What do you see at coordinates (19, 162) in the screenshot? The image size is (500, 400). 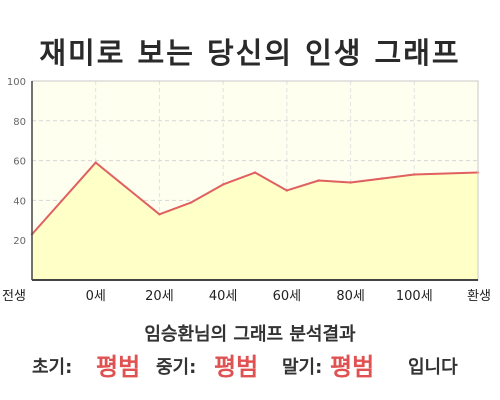 I see `y-tick-label: 60` at bounding box center [19, 162].